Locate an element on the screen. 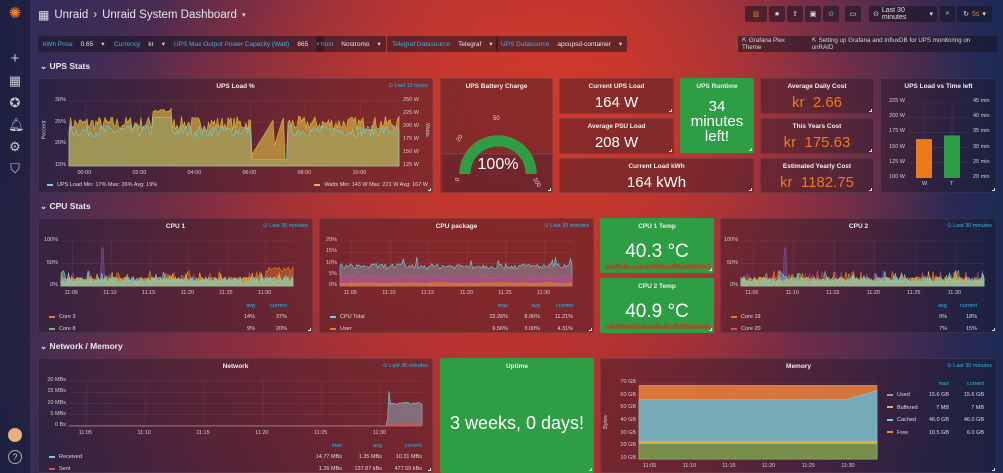 This screenshot has width=1003, height=473. panel-uptime: Uptime 3 weeks, 0 days! is located at coordinates (517, 415).